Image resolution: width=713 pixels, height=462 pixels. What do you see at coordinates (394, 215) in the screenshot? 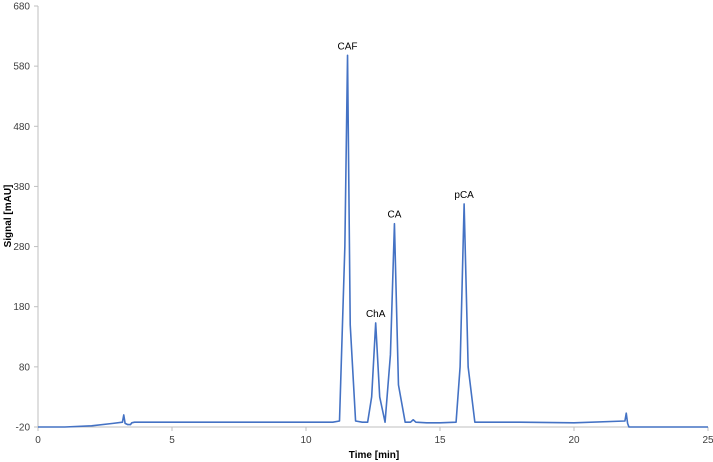
I see `peak-label: CA` at bounding box center [394, 215].